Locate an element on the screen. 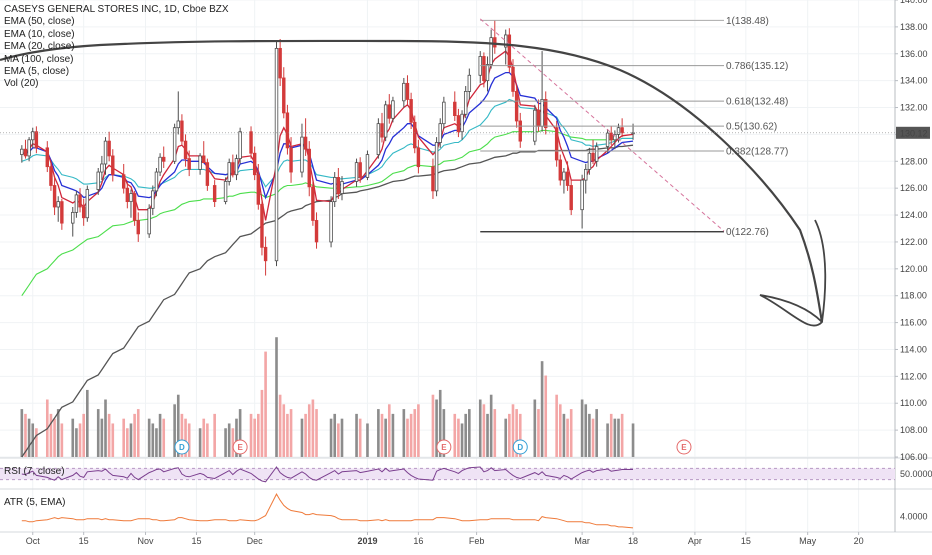  rsi-title: RSI (7, close) is located at coordinates (34, 471).